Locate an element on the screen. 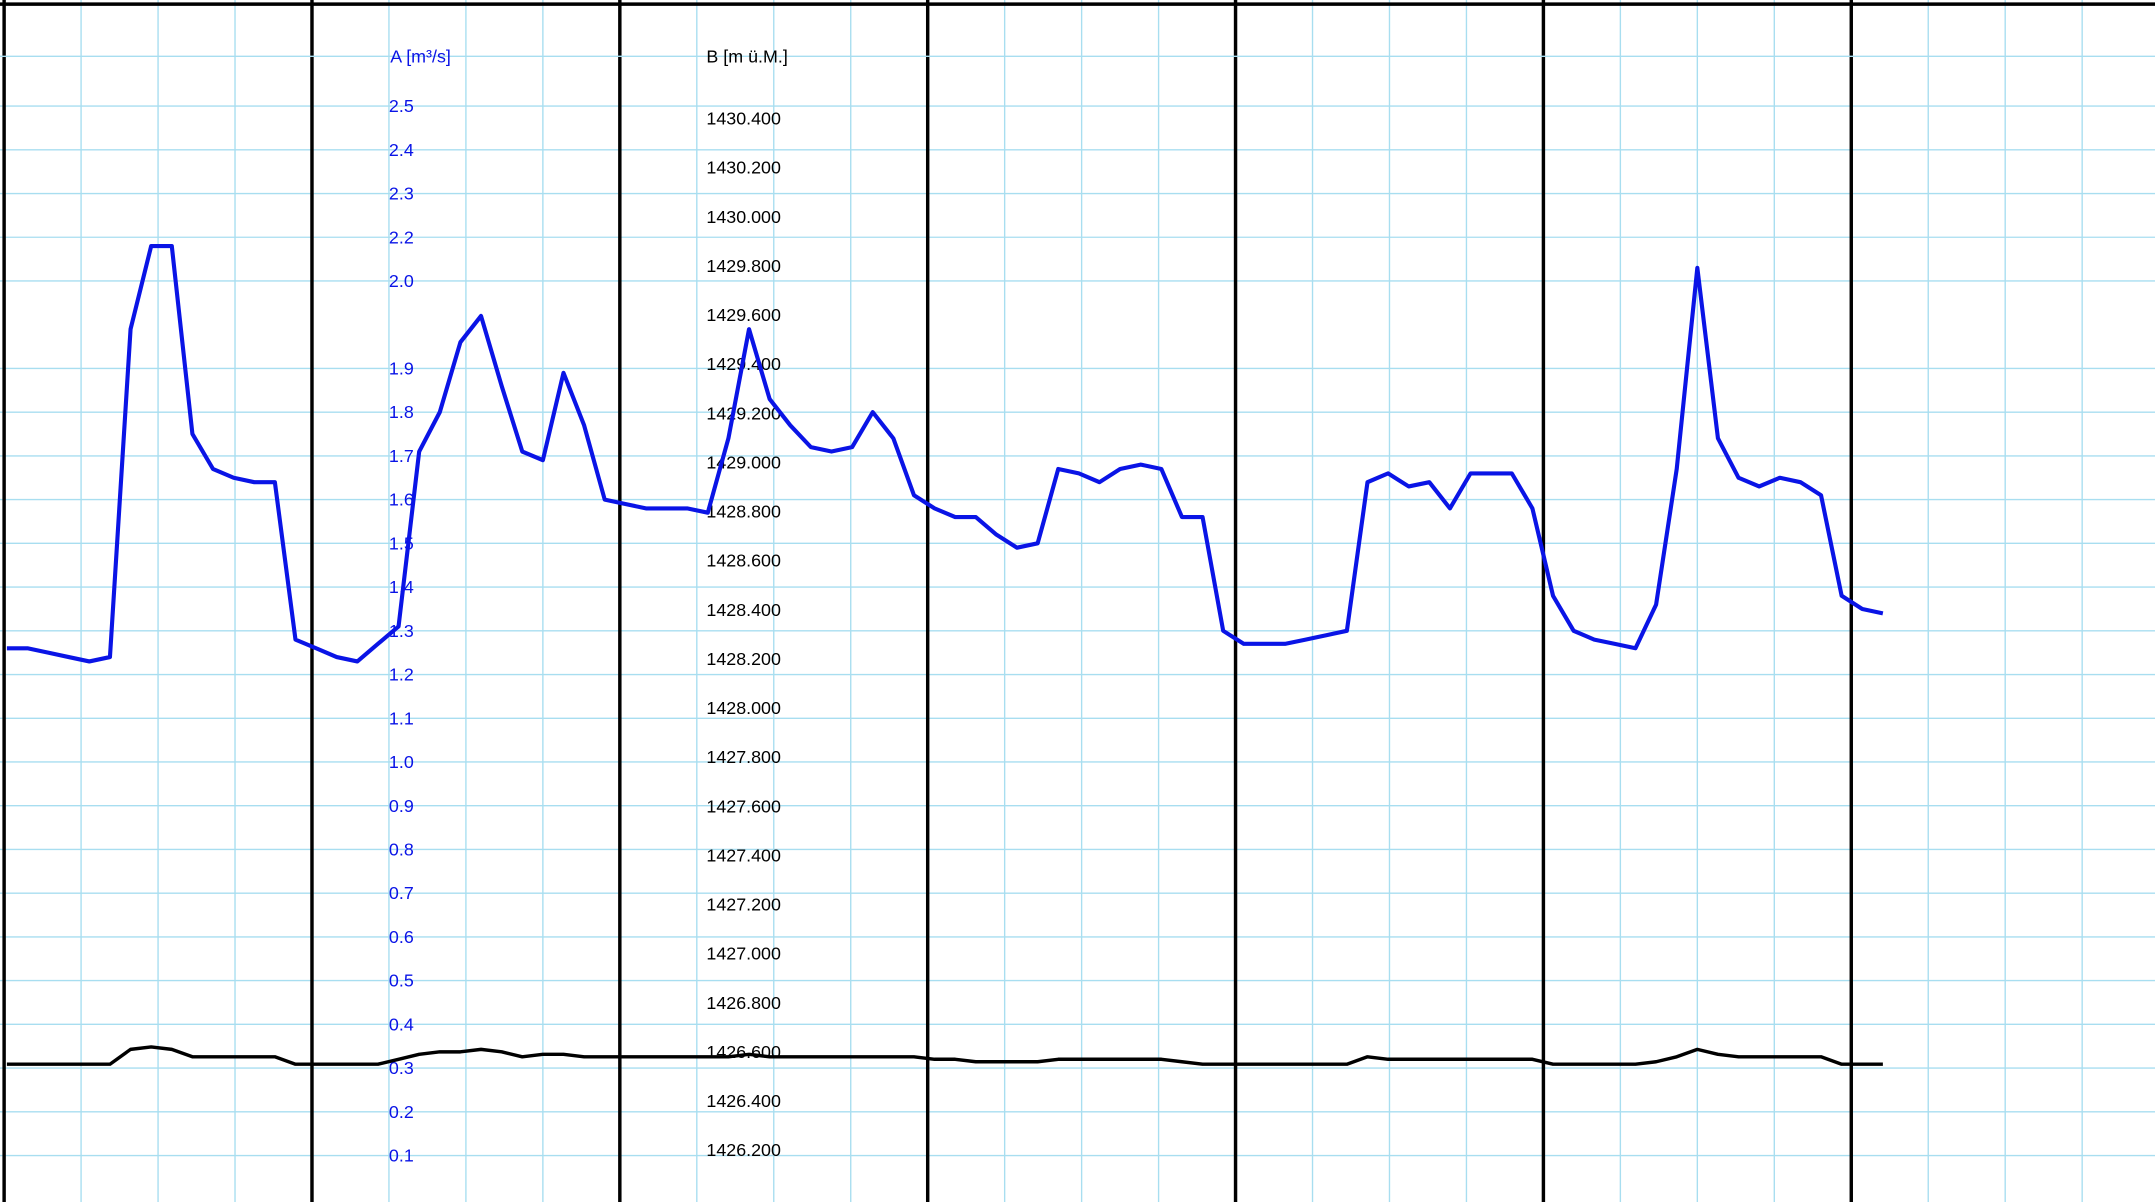 This screenshot has height=1202, width=2155. y-tick-label: 0.5 is located at coordinates (401, 981).